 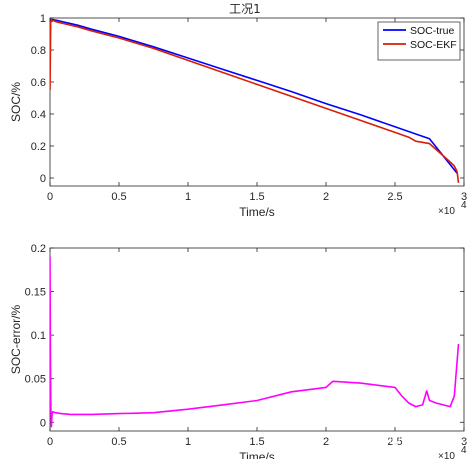 I want to click on legend-box, so click(x=419, y=41).